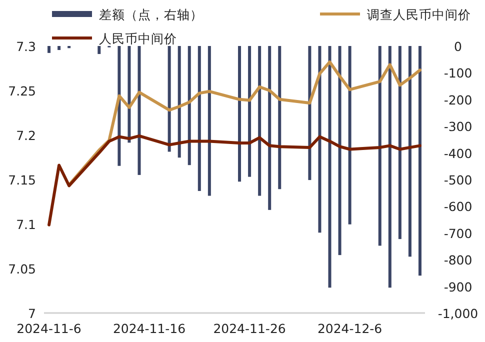 The image size is (485, 342). What do you see at coordinates (22, 269) in the screenshot?
I see `y-tick-label: 7.05` at bounding box center [22, 269].